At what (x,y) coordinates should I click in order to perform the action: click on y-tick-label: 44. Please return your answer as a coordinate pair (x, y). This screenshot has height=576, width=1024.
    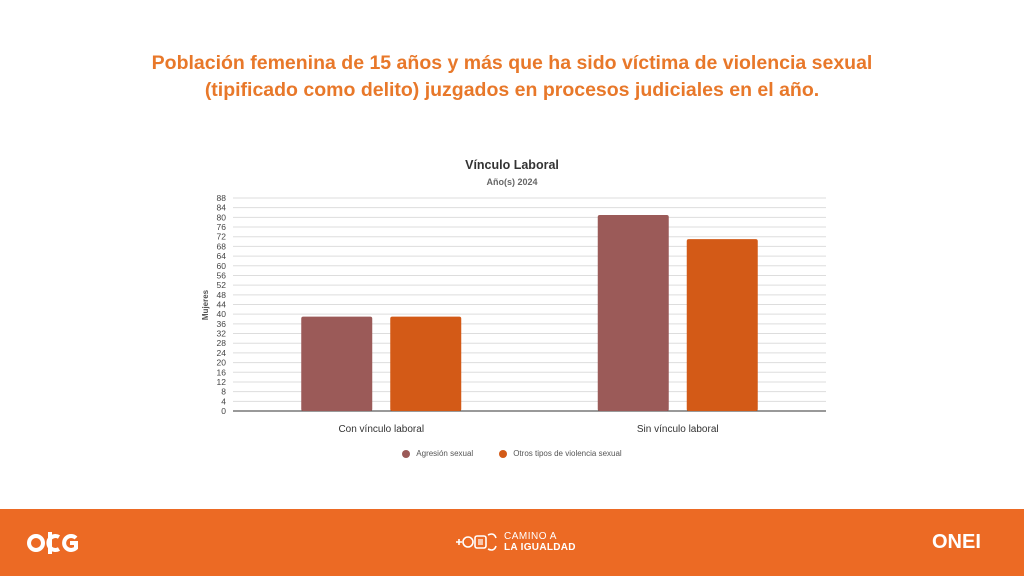
    Looking at the image, I should click on (222, 305).